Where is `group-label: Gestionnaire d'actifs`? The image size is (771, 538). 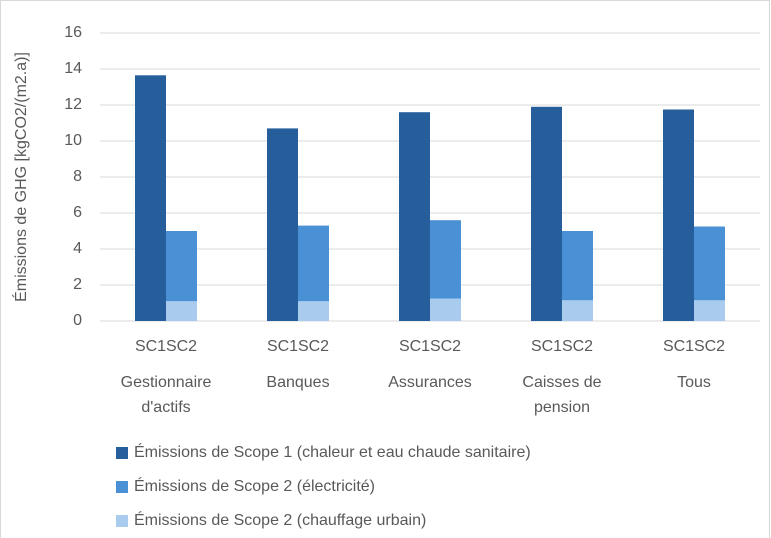
group-label: Gestionnaire d'actifs is located at coordinates (166, 395).